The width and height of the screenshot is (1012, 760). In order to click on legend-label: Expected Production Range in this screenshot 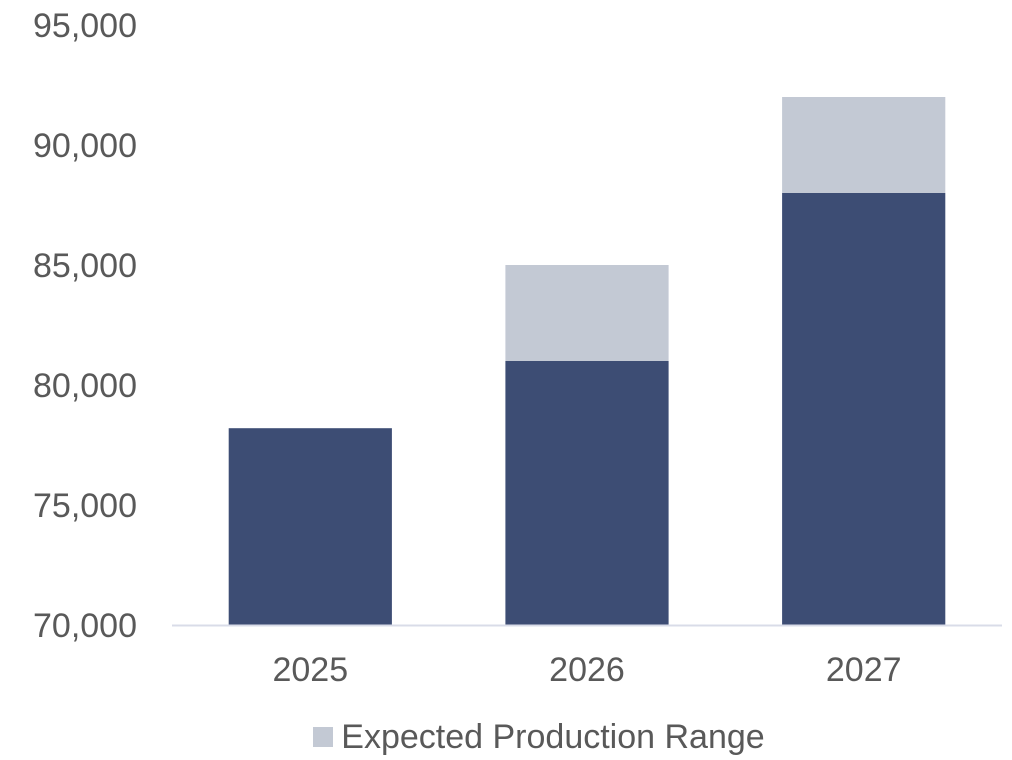, I will do `click(553, 736)`.